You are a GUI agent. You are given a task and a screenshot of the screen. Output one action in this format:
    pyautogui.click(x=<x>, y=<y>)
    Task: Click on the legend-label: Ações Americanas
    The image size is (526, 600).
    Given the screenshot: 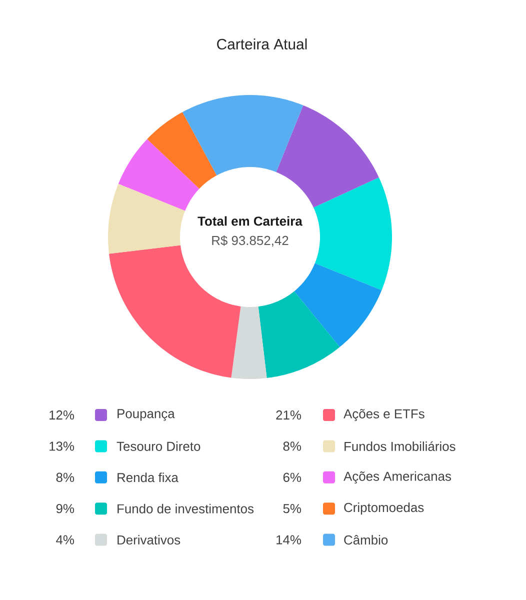 What is the action you would take?
    pyautogui.click(x=398, y=477)
    